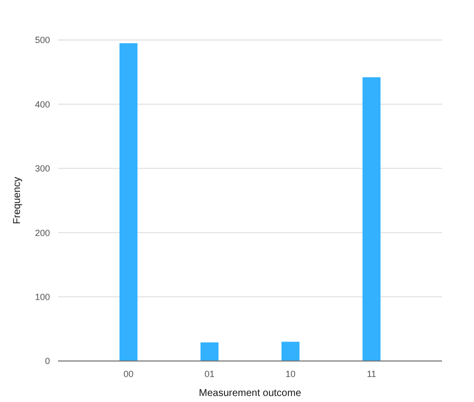 The width and height of the screenshot is (474, 402). What do you see at coordinates (371, 374) in the screenshot?
I see `x-tick-label: 11` at bounding box center [371, 374].